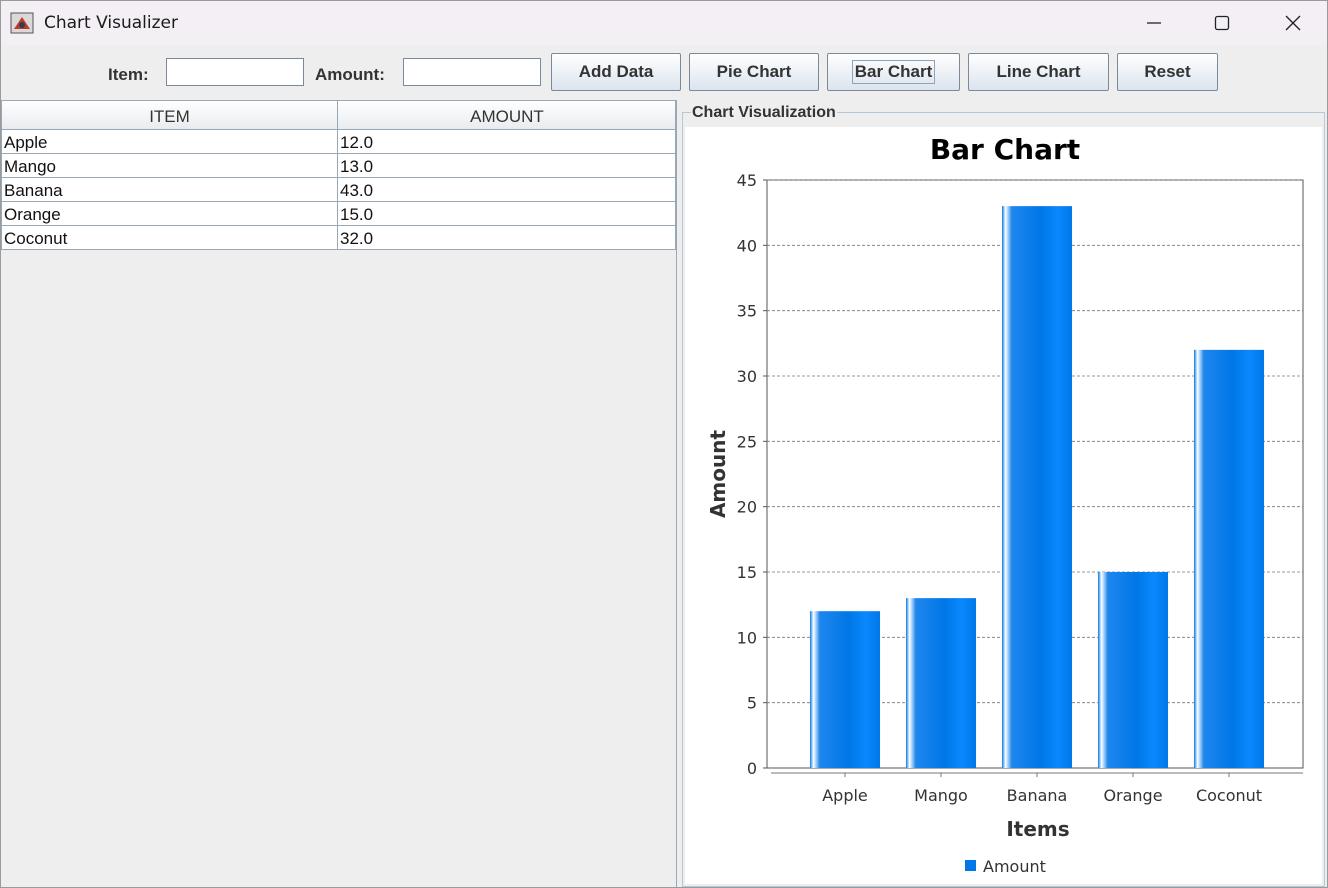 The height and width of the screenshot is (888, 1328). I want to click on x-tick-label: Banana, so click(1037, 795).